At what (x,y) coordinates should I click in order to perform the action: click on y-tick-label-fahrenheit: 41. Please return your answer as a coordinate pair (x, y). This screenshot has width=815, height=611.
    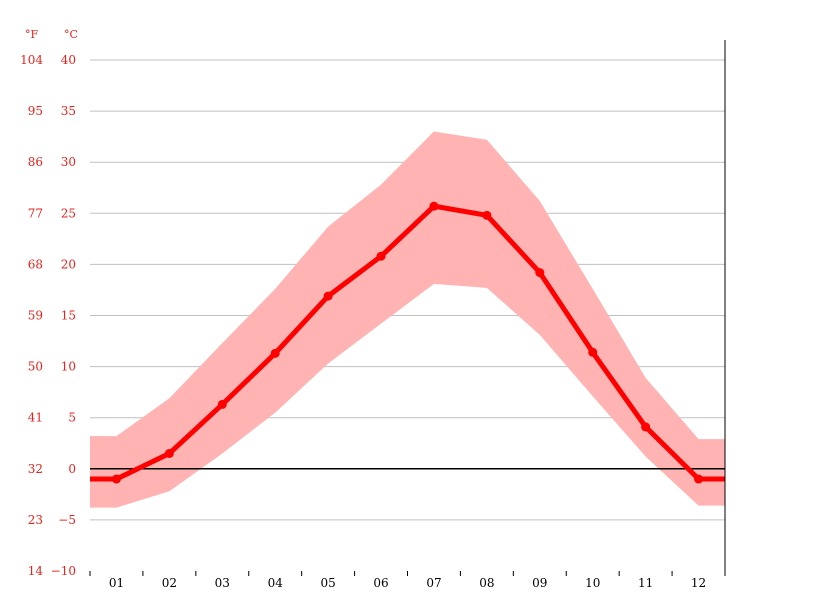
    Looking at the image, I should click on (35, 418).